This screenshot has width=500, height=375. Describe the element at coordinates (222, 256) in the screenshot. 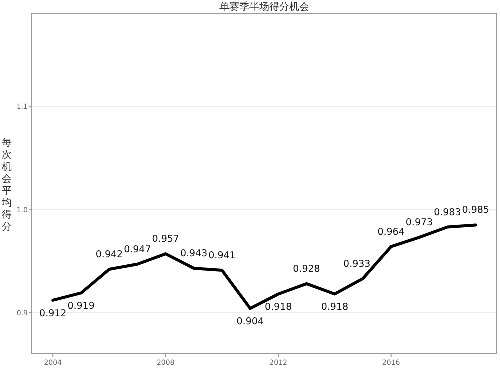

I see `data-label: 0.941` at that location.